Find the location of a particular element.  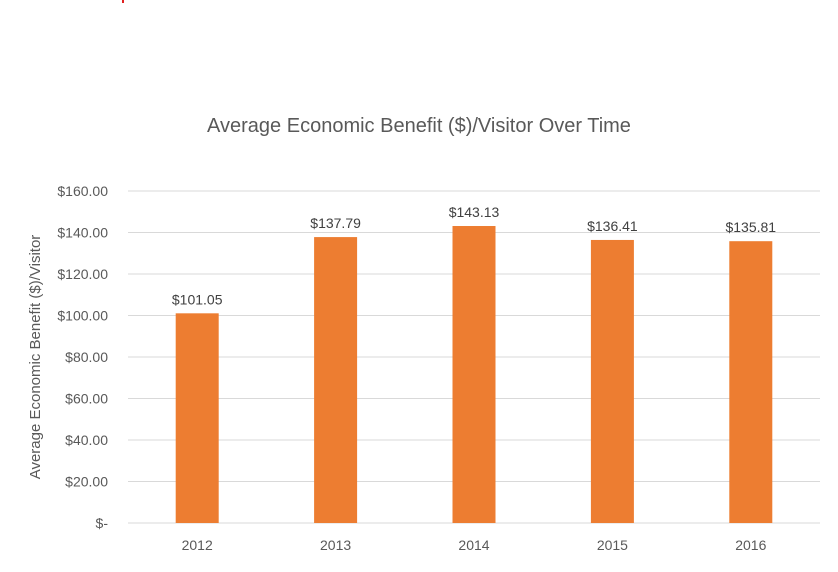

red-marker is located at coordinates (123, 1).